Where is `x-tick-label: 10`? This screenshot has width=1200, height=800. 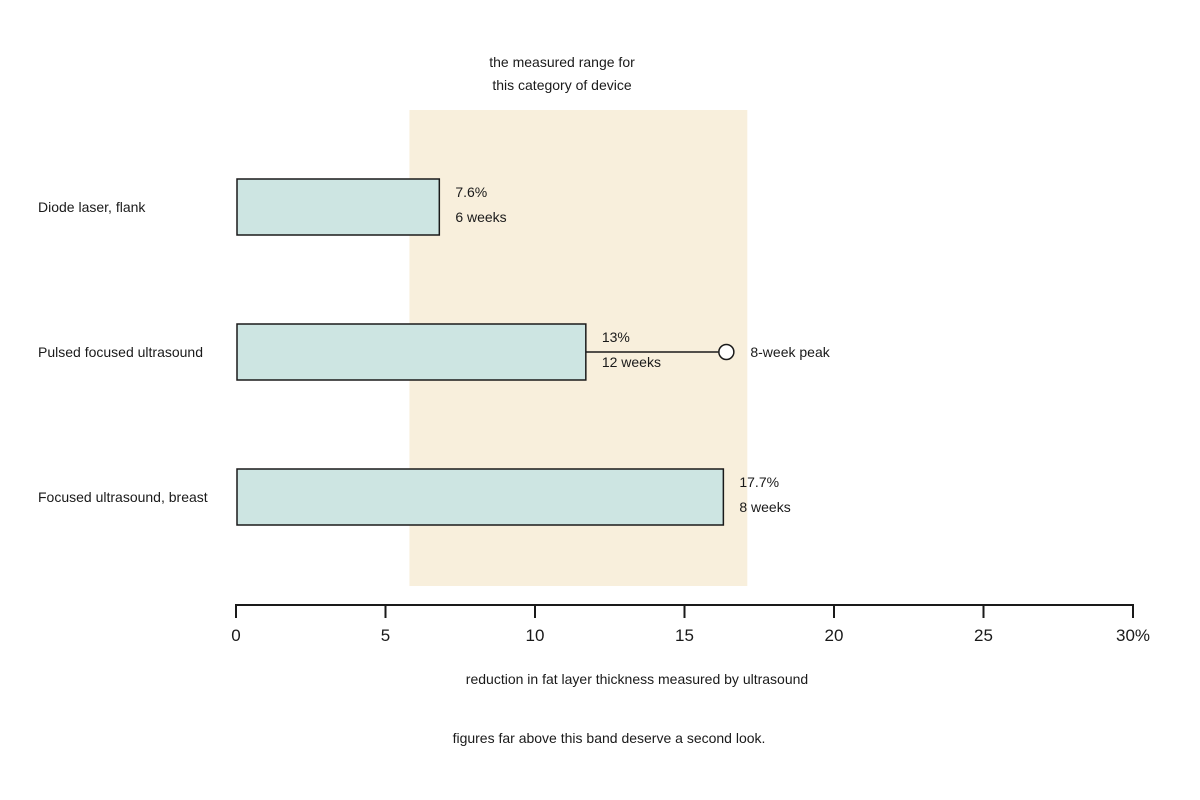
x-tick-label: 10 is located at coordinates (535, 635).